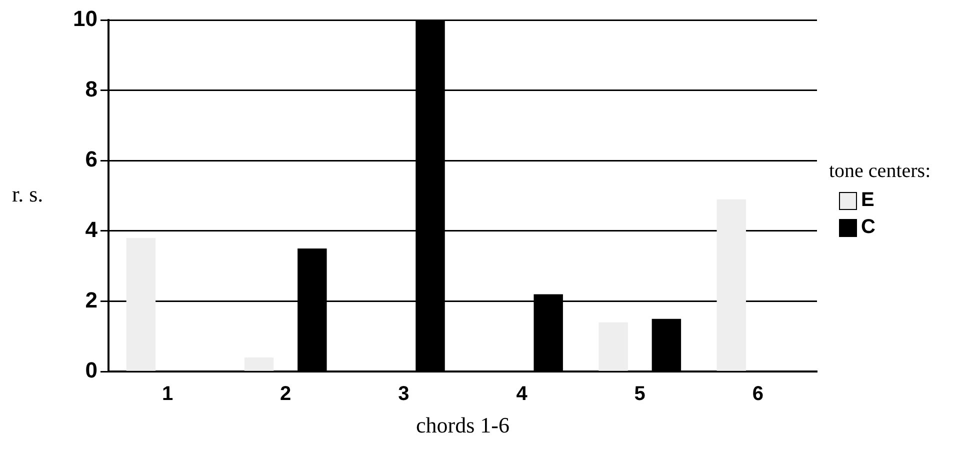  Describe the element at coordinates (168, 394) in the screenshot. I see `x-tick-label: 1` at that location.